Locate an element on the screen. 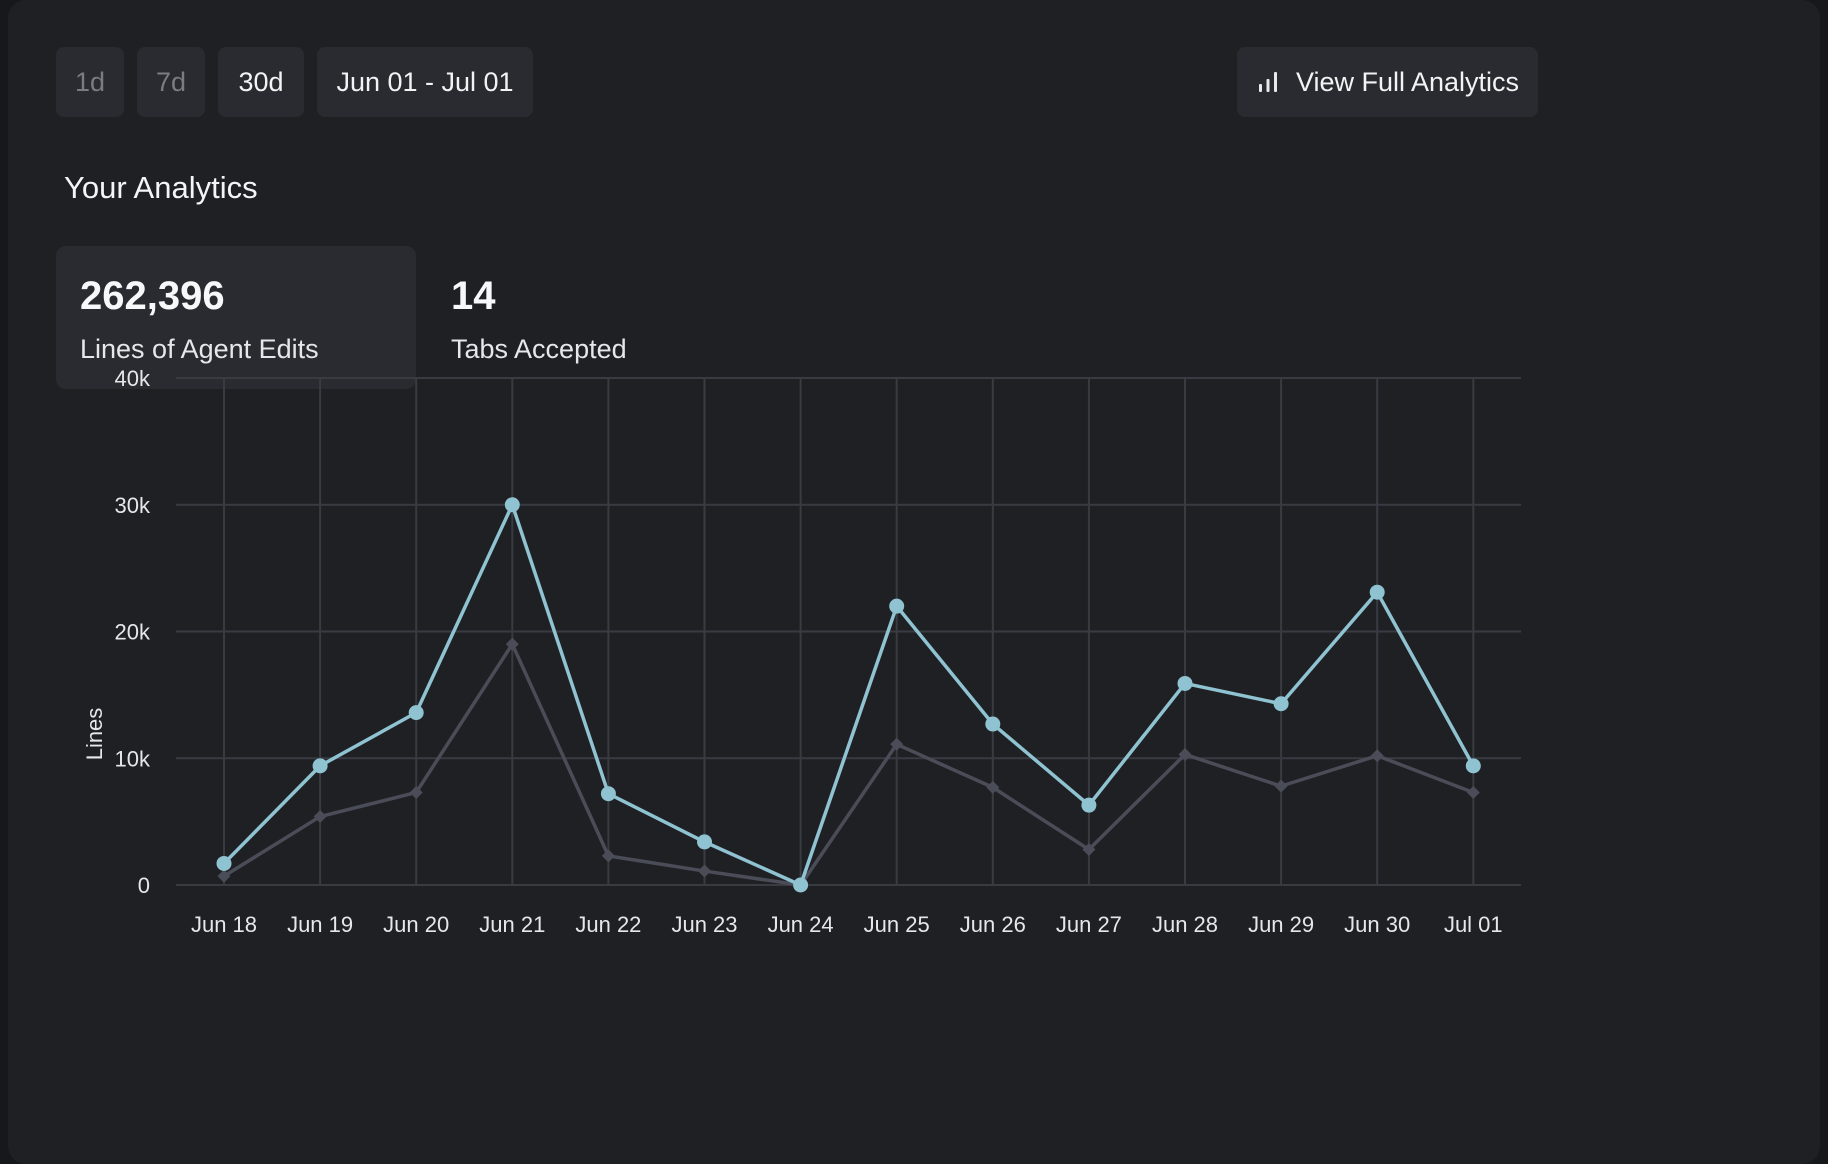  x-tick-label: Jun 20 is located at coordinates (416, 924).